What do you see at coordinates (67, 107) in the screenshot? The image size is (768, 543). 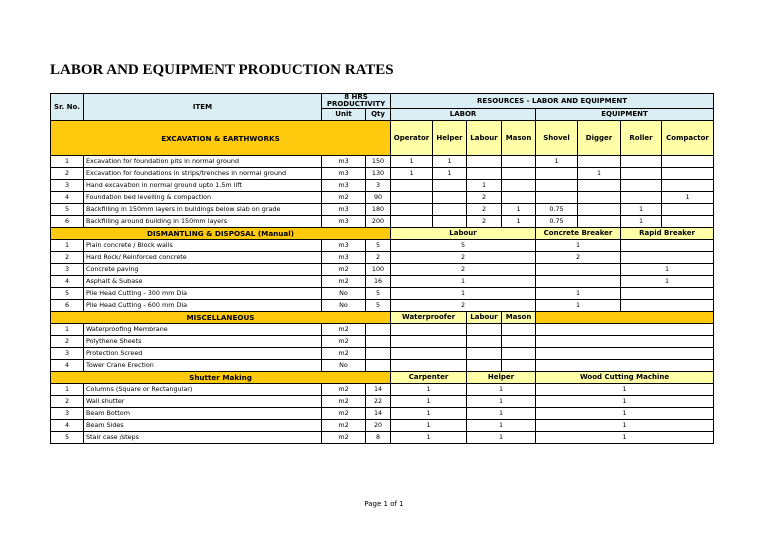 I see `header-cell: Sr. No.` at bounding box center [67, 107].